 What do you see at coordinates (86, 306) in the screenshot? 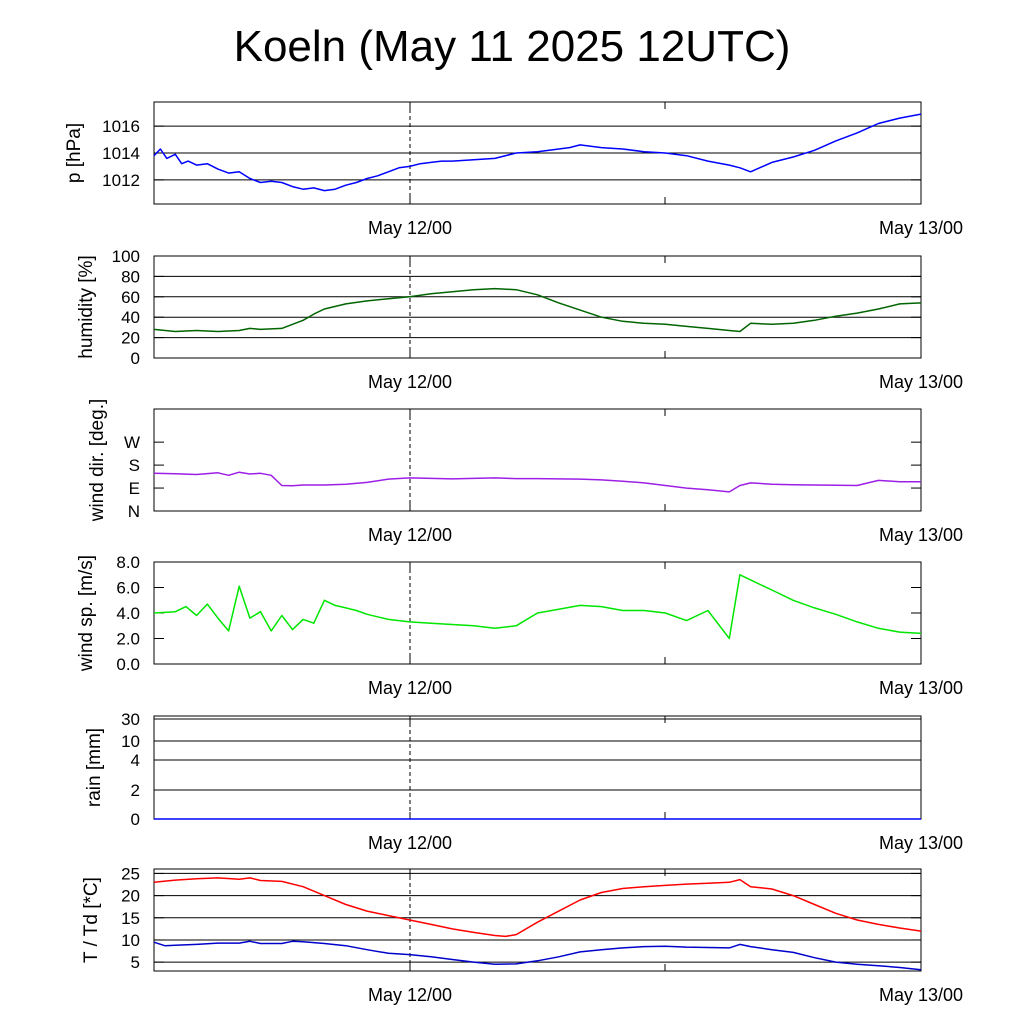
I see `humidity-ylabel: humidity [%]` at bounding box center [86, 306].